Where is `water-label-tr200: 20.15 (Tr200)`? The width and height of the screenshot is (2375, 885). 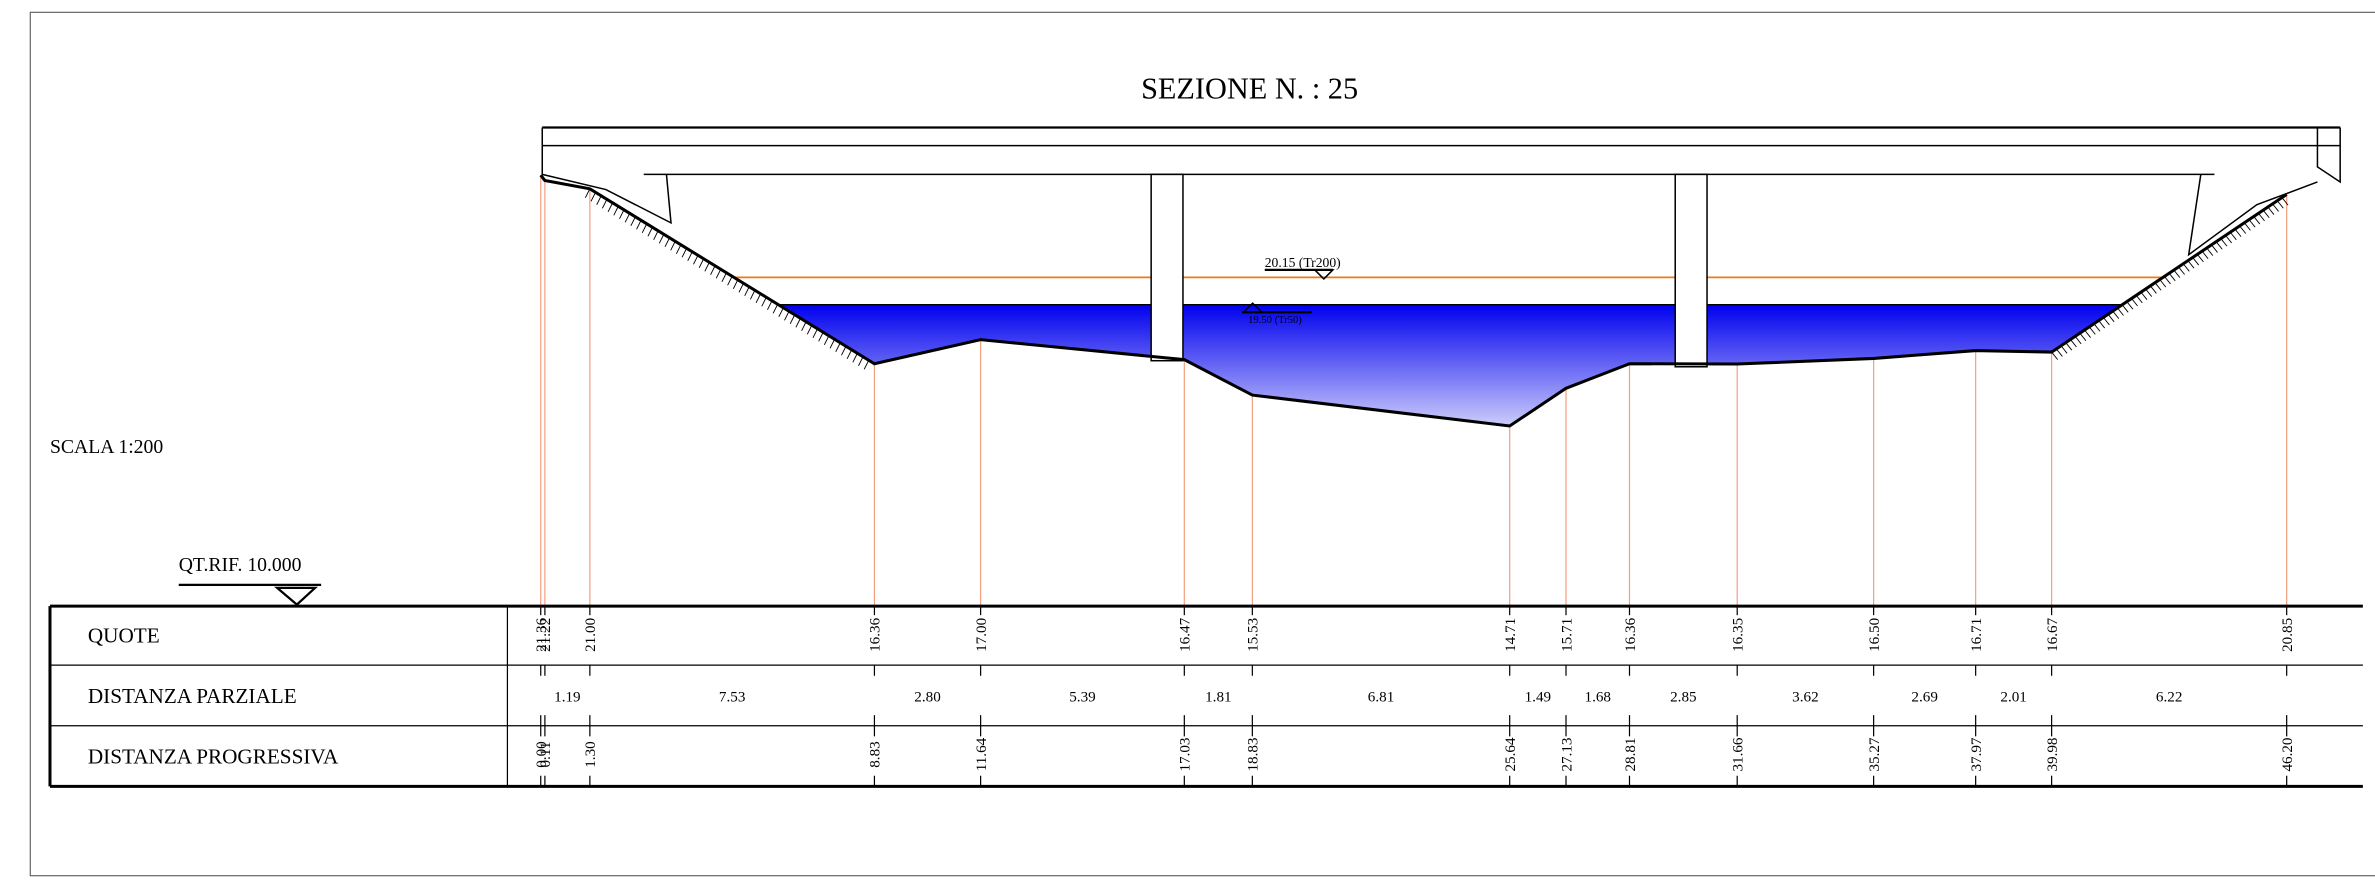
water-label-tr200: 20.15 (Tr200) is located at coordinates (1303, 263).